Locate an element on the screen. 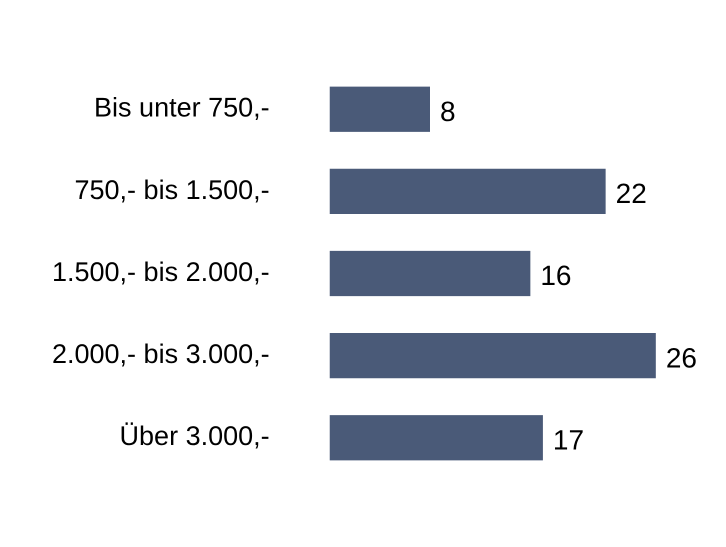 The height and width of the screenshot is (547, 726). data-label: 17 is located at coordinates (568, 440).